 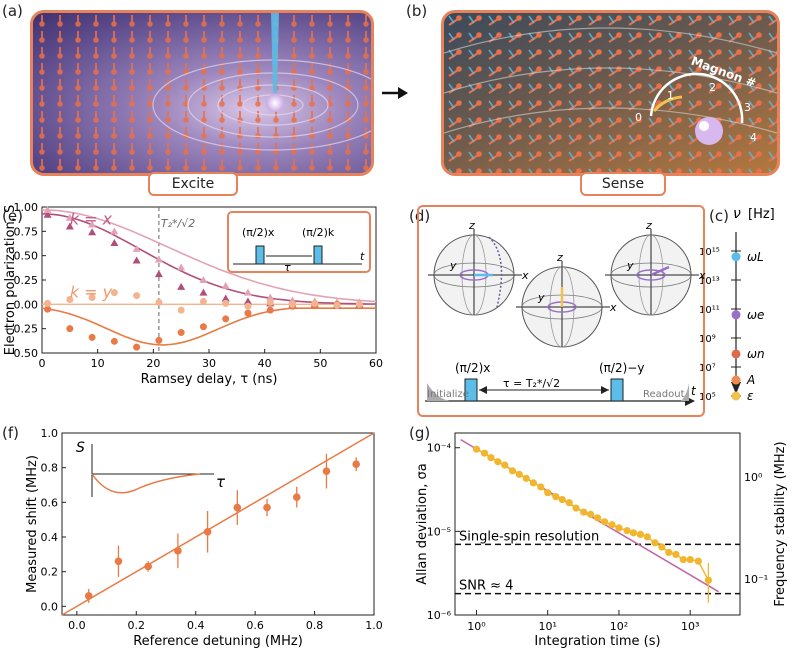 What do you see at coordinates (476, 626) in the screenshot?
I see `g-xtick-label: 10⁰` at bounding box center [476, 626].